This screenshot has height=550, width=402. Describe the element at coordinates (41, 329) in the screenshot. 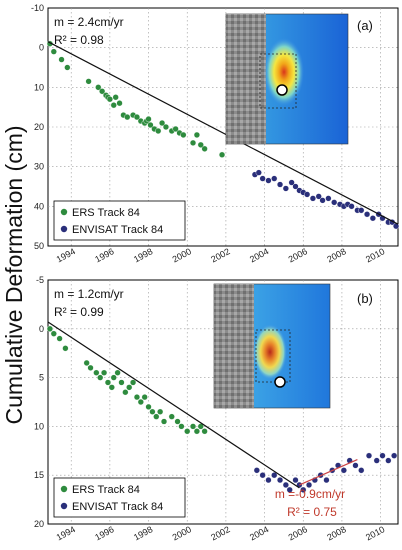

I see `panel-b-y-tick-0: 0` at that location.